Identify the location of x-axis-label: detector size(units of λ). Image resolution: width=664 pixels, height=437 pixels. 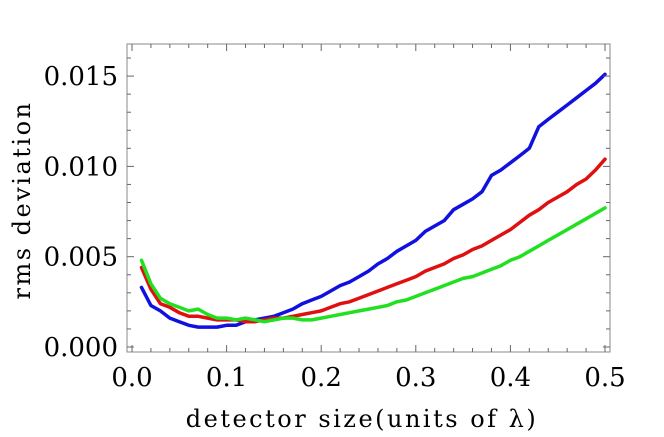
(362, 419).